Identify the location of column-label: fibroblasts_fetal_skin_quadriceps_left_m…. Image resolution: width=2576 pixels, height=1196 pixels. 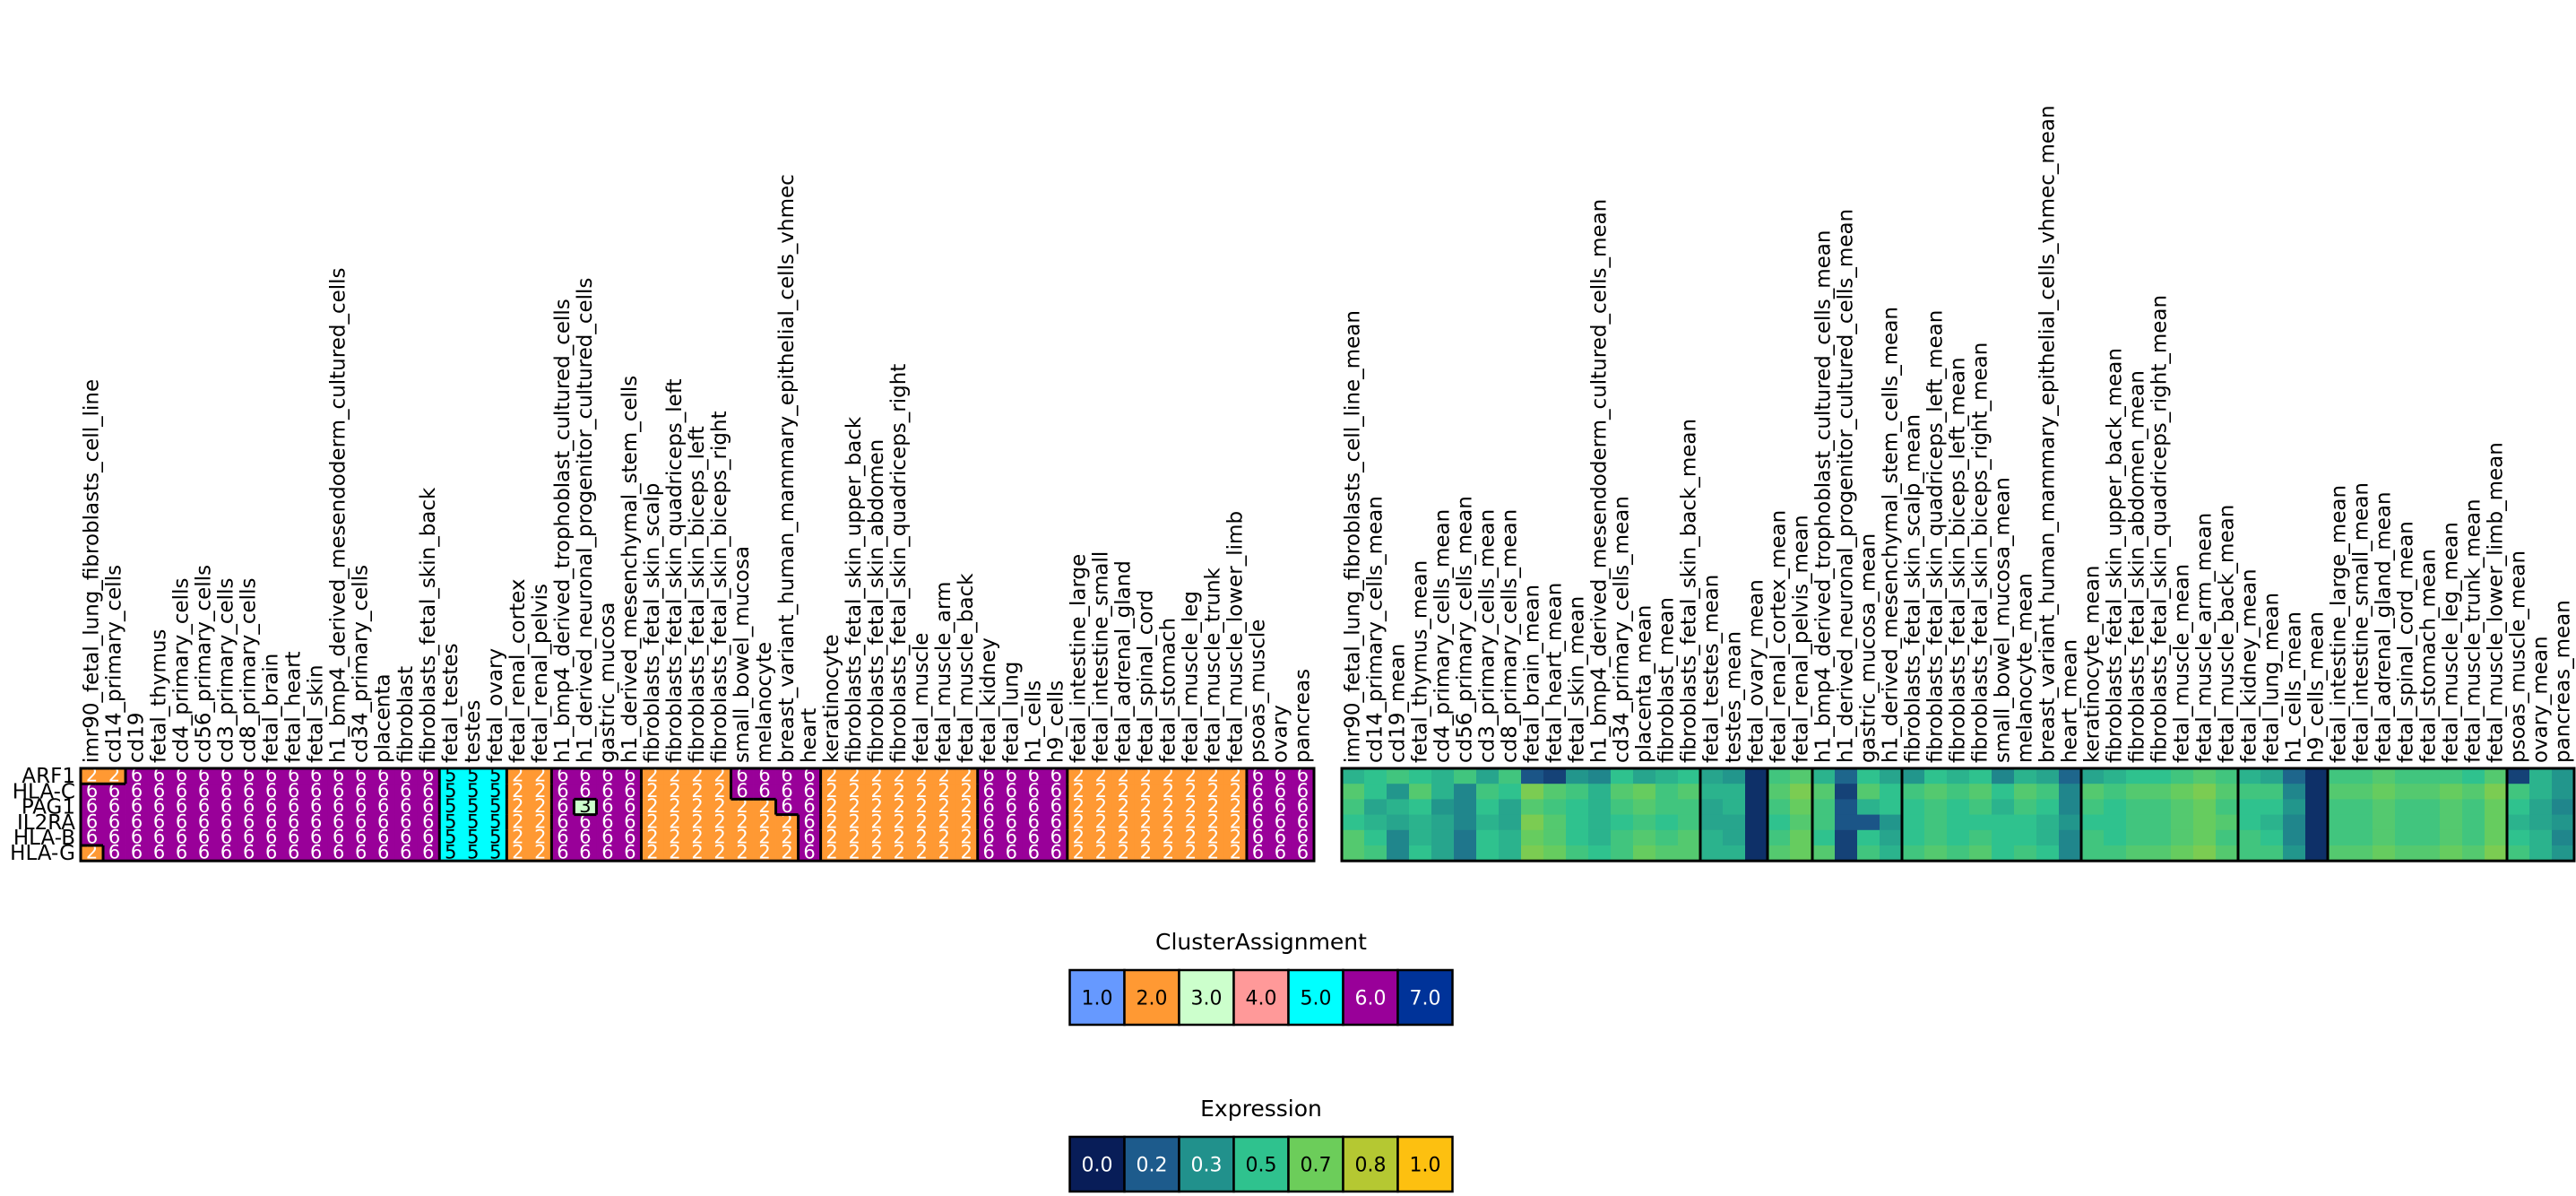
(1936, 536).